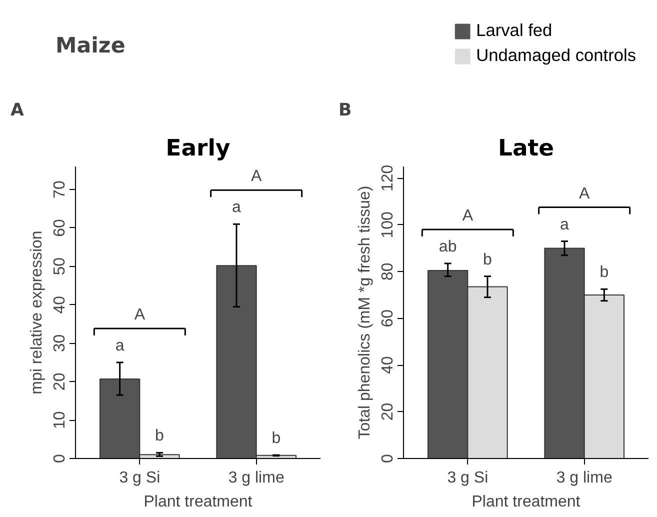 The height and width of the screenshot is (517, 657). I want to click on legend-label: Larval fed, so click(514, 30).